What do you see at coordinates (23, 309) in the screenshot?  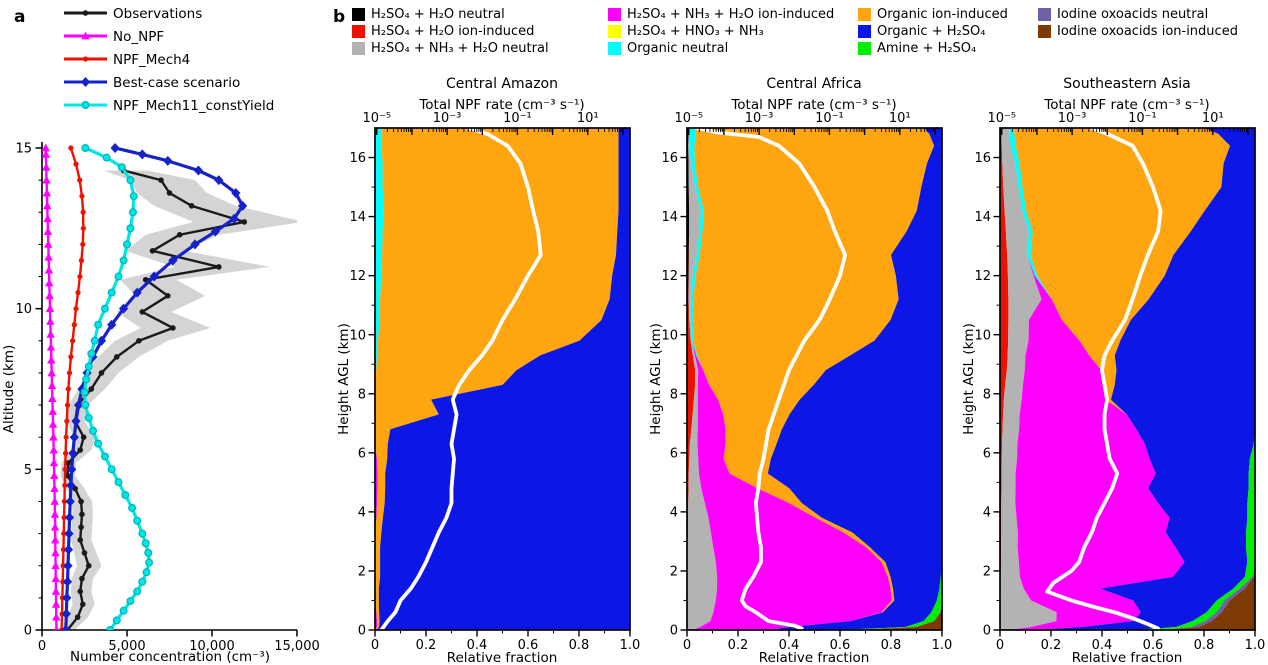 I see `panel-a-y-tick-label: 10` at bounding box center [23, 309].